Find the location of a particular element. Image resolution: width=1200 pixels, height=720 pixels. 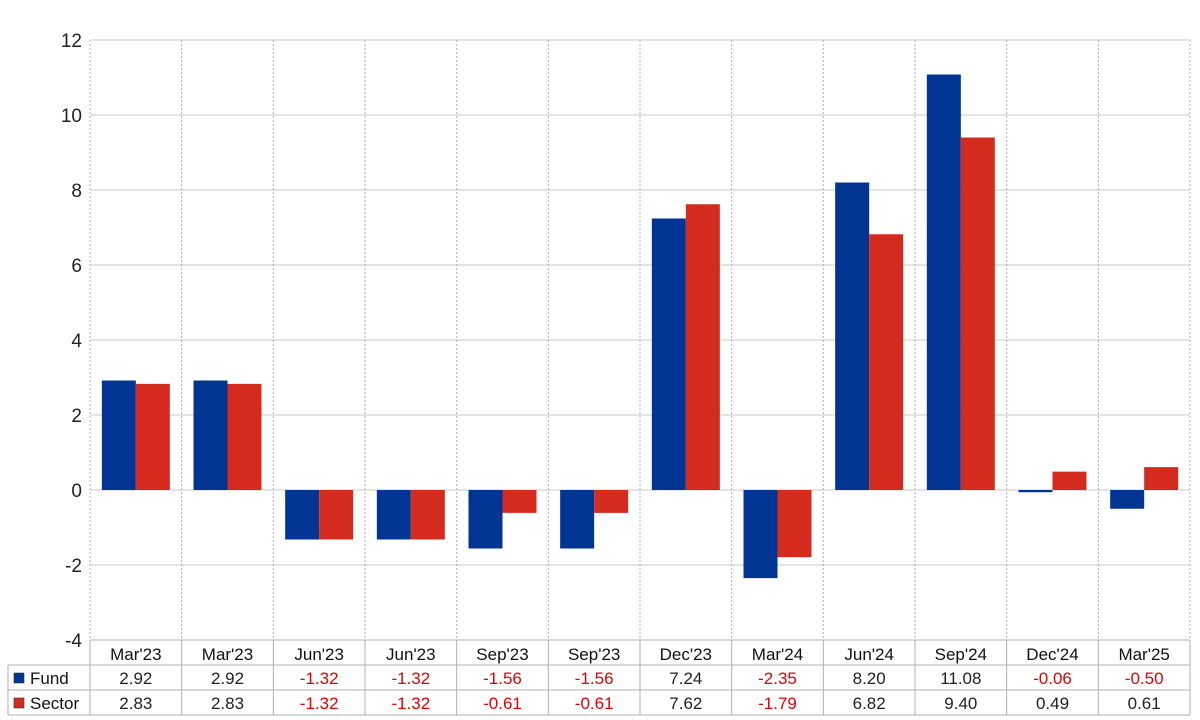

table-cell-fund: -2.35 is located at coordinates (777, 678).